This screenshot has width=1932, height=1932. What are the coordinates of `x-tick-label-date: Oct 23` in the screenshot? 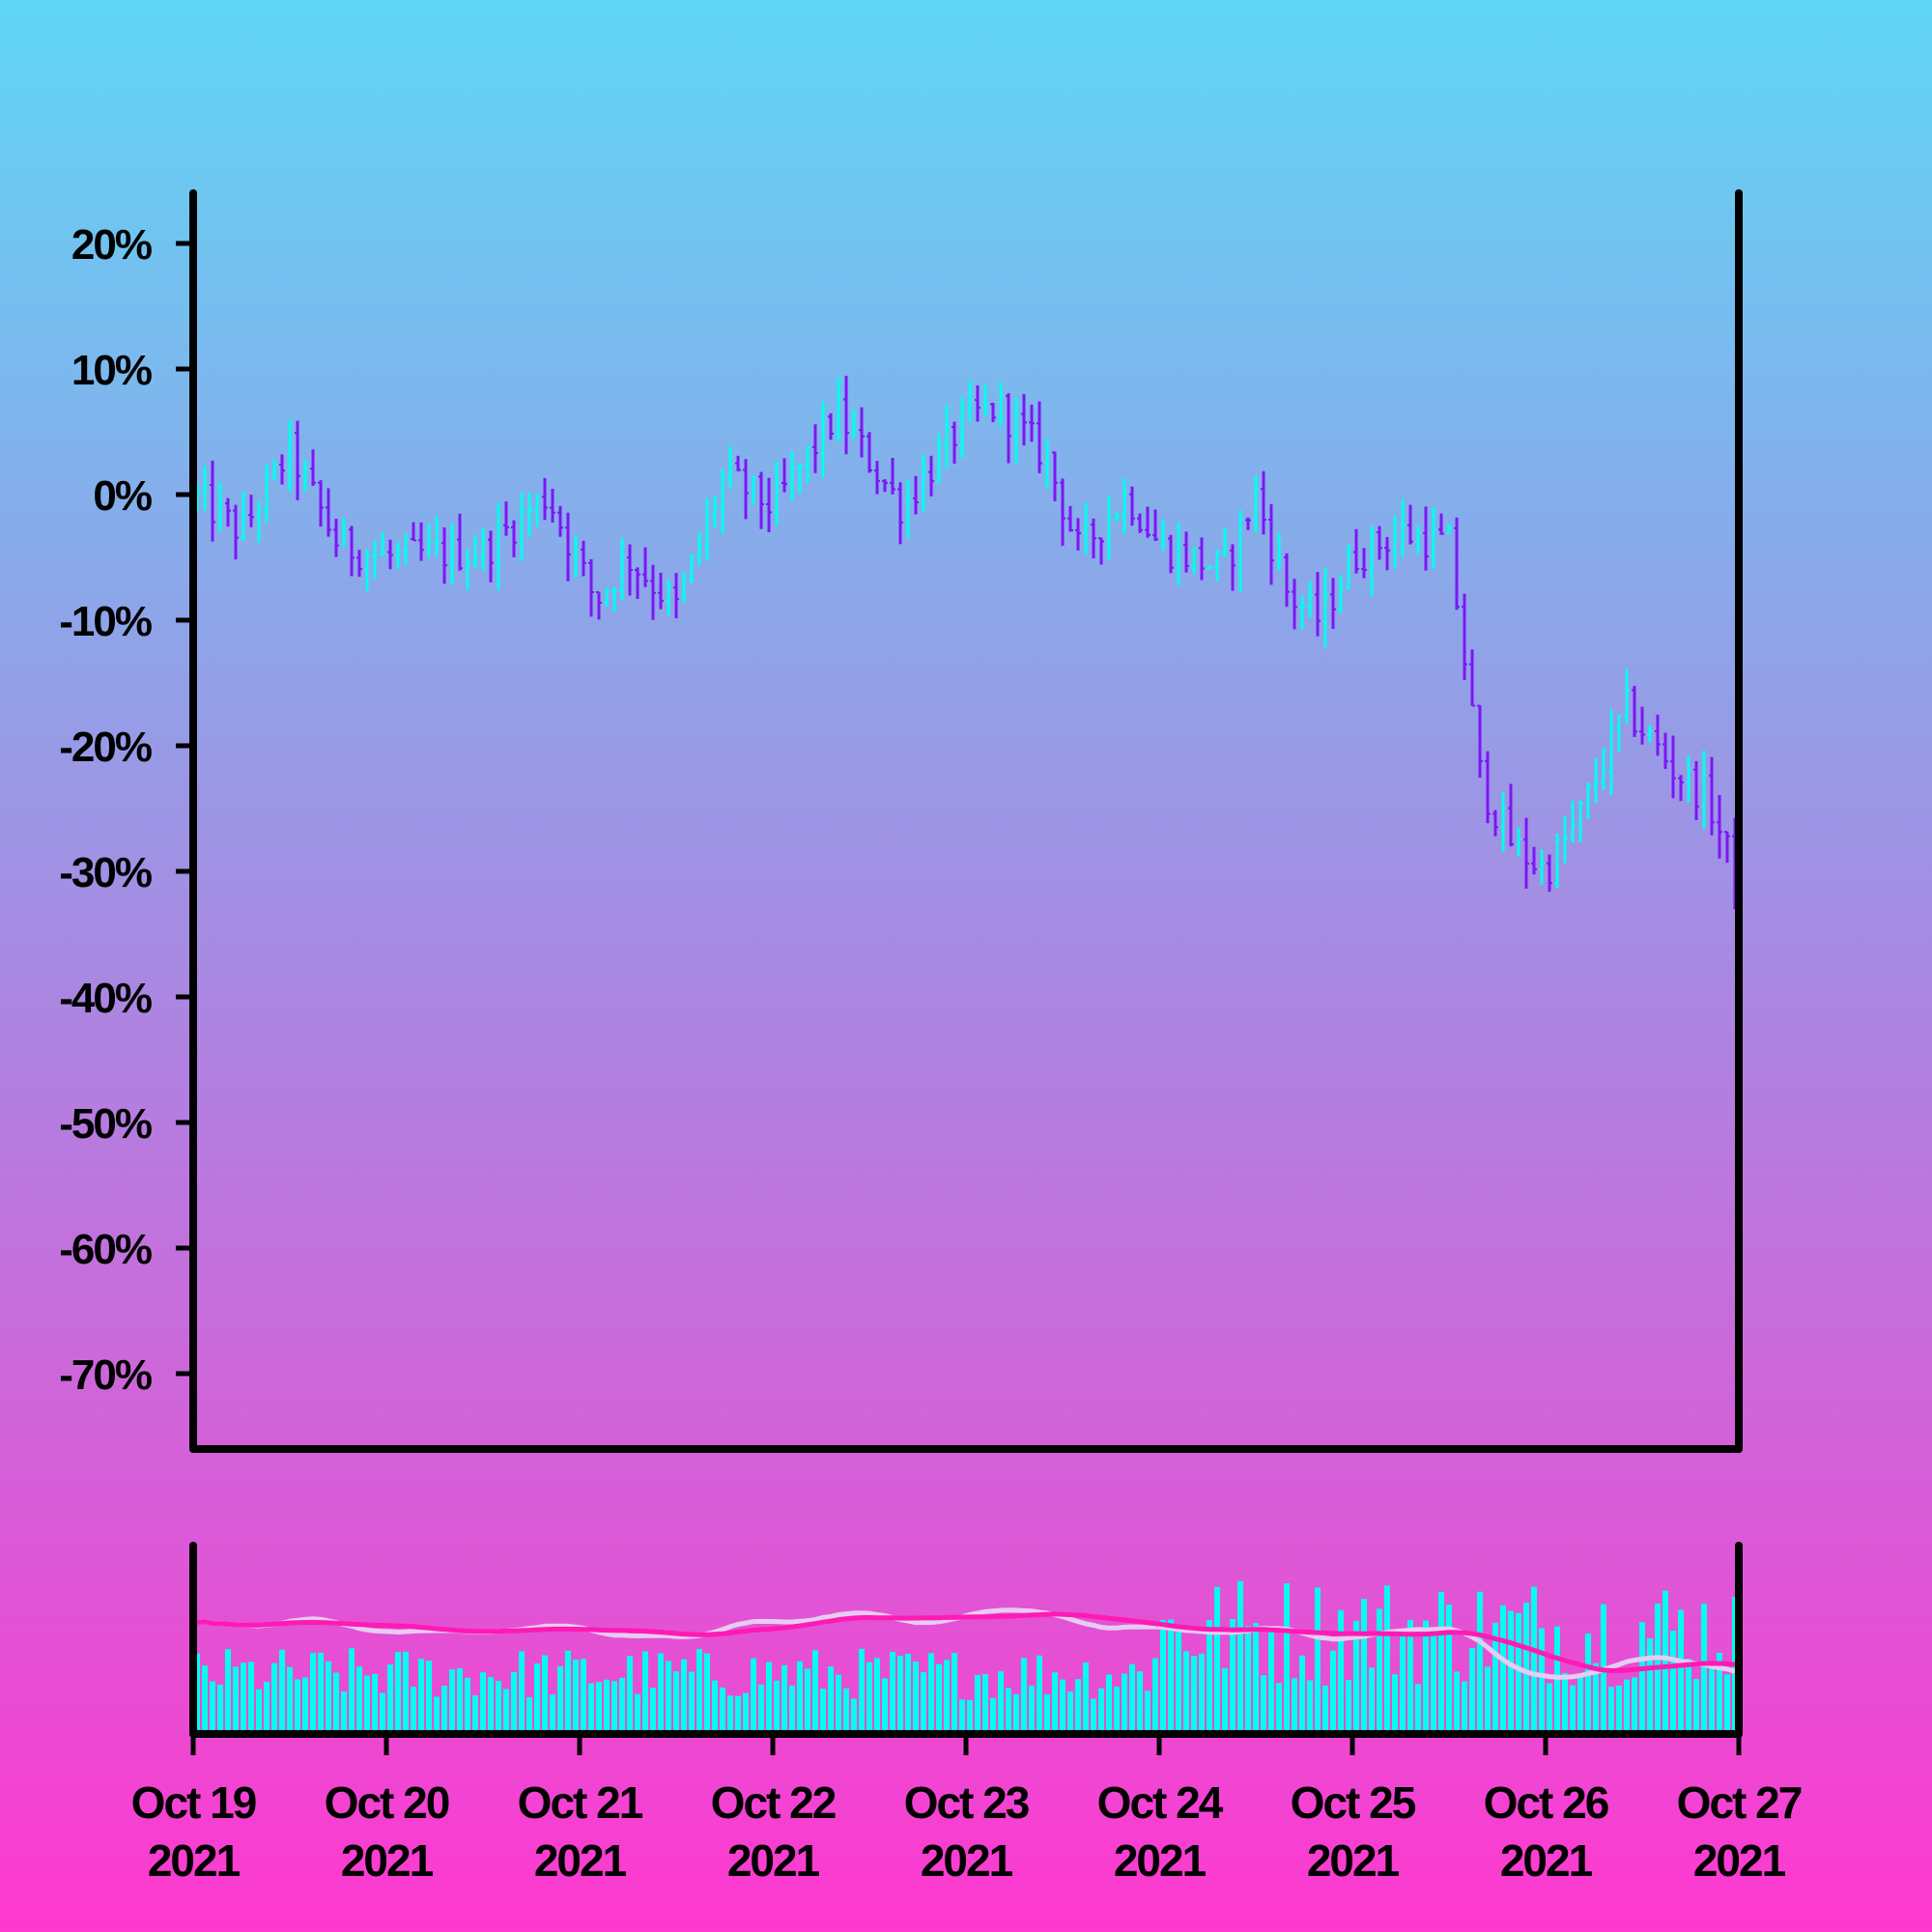 It's located at (966, 1802).